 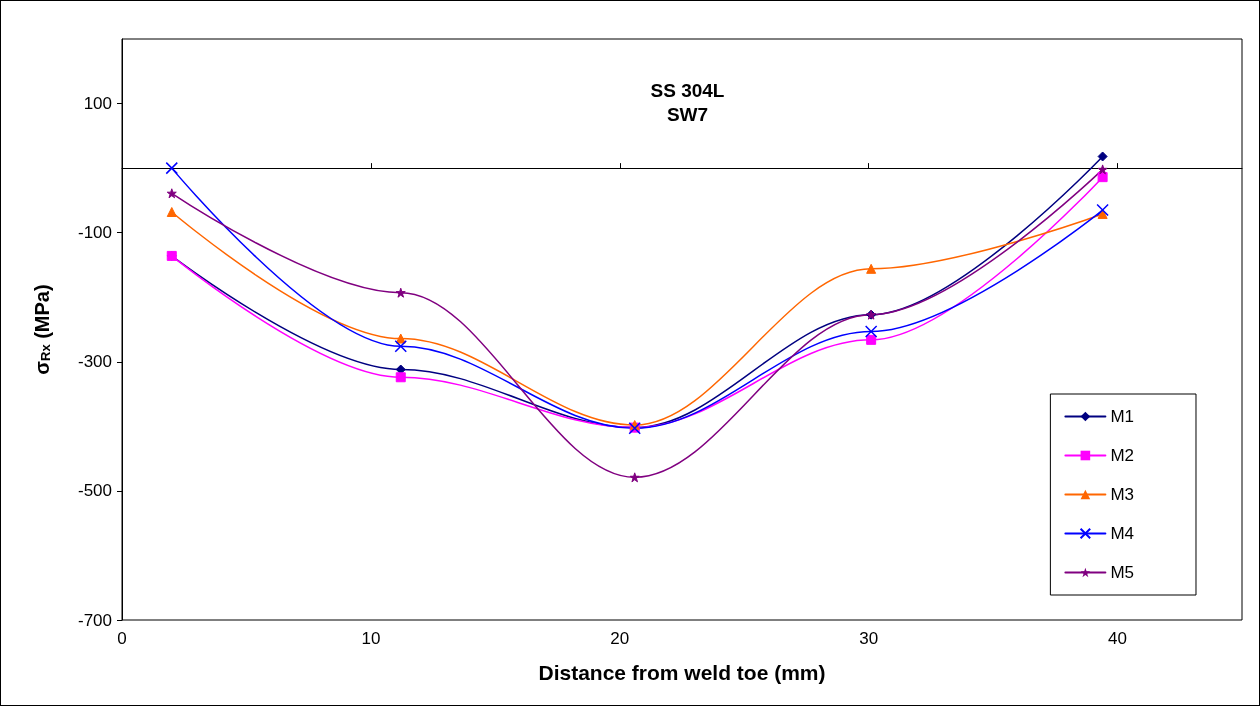 What do you see at coordinates (94, 233) in the screenshot?
I see `y-tick-label: -100` at bounding box center [94, 233].